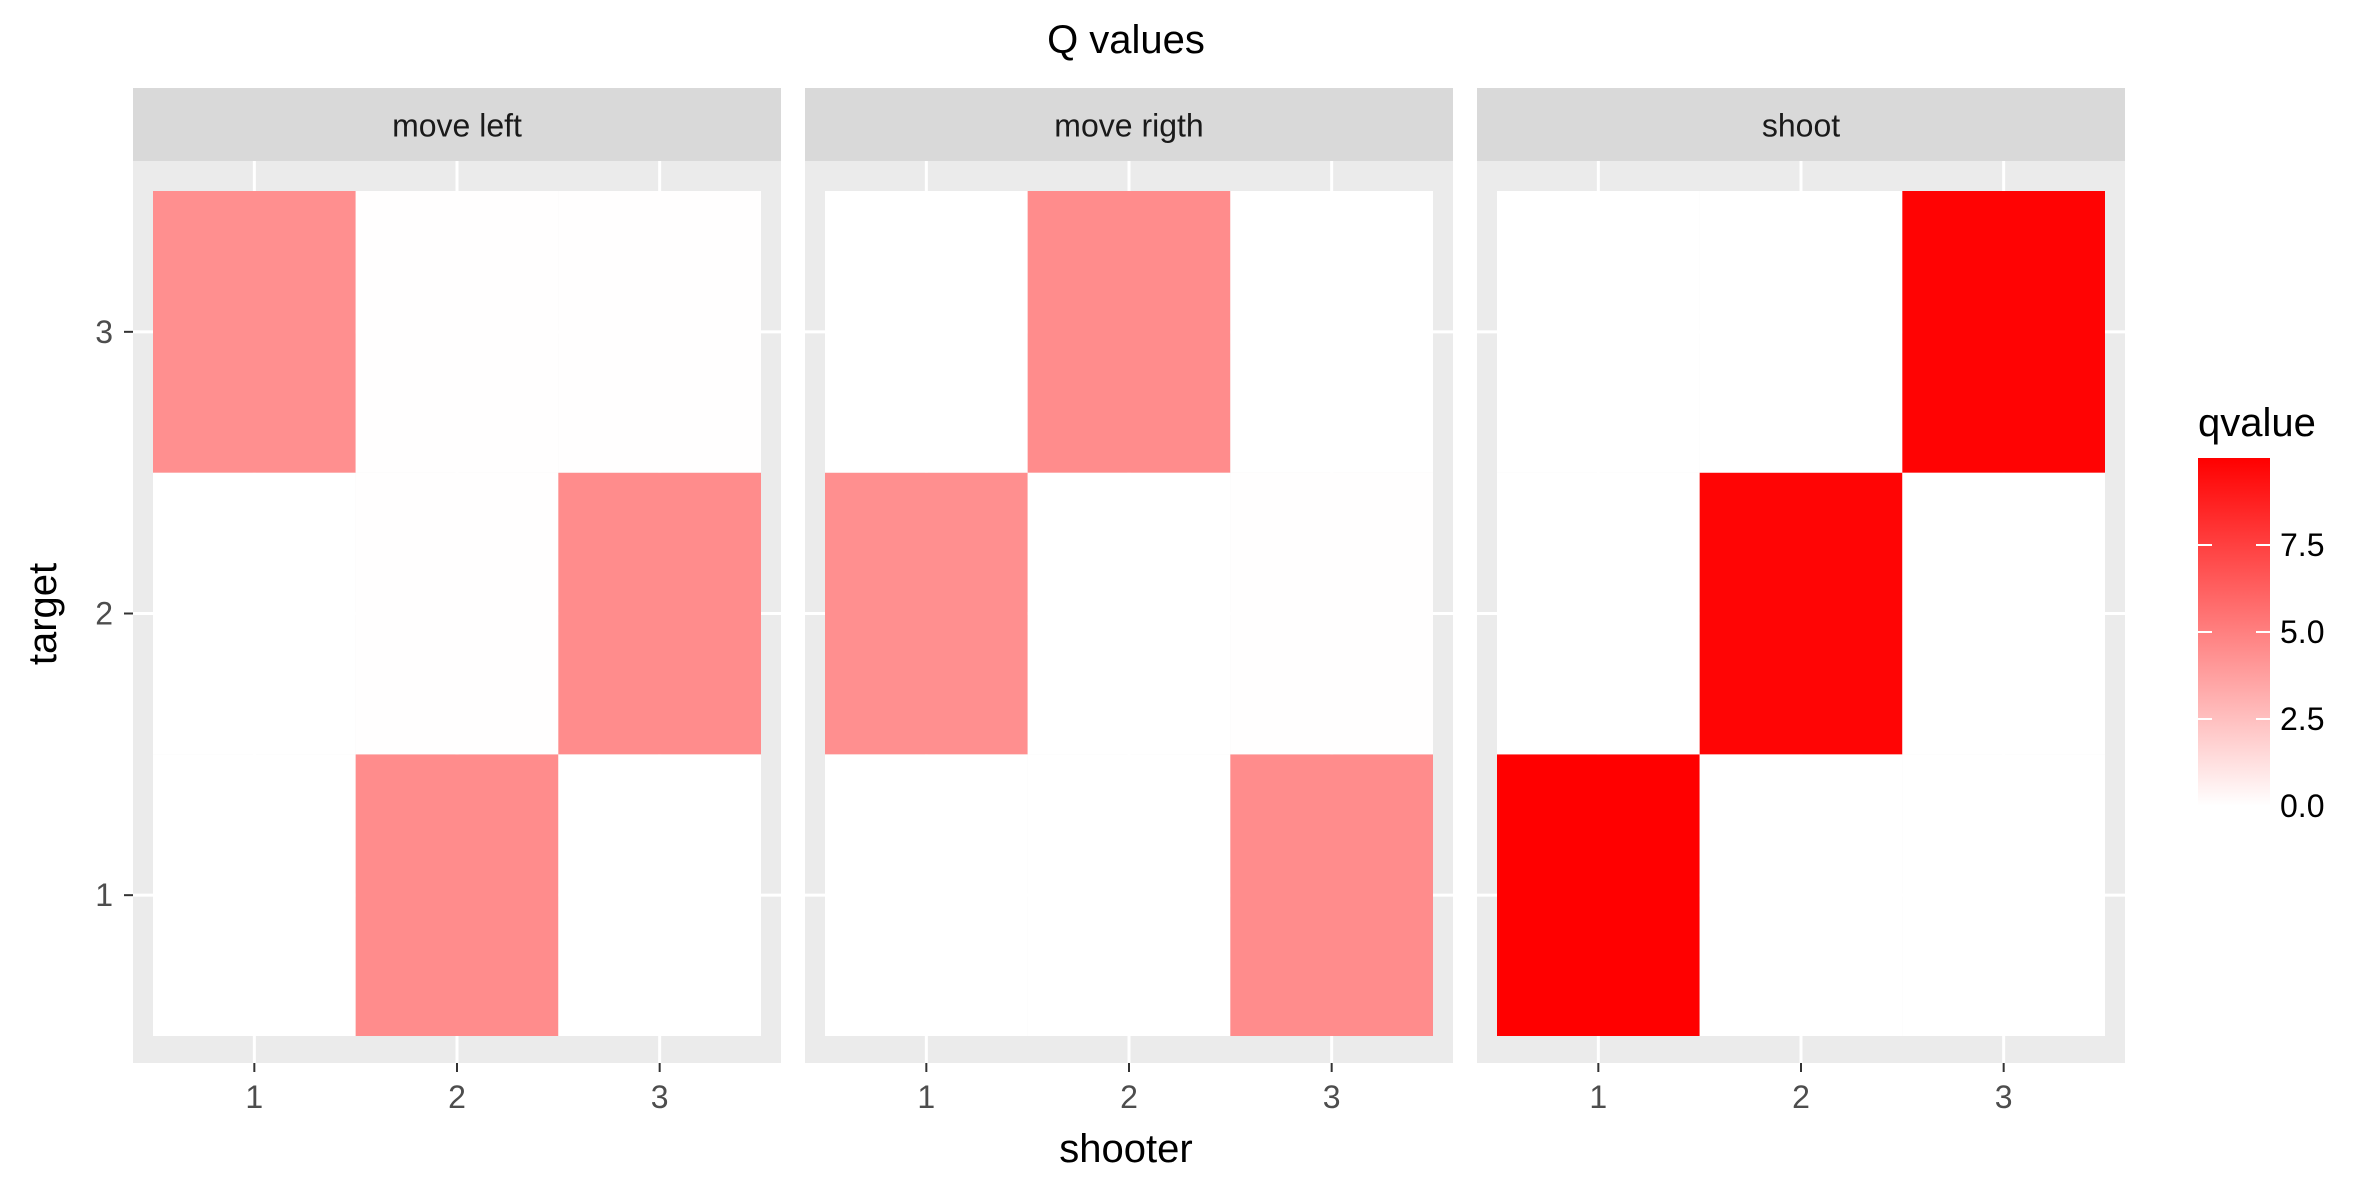  Describe the element at coordinates (114, 613) in the screenshot. I see `y-axis: 1 2 3` at that location.